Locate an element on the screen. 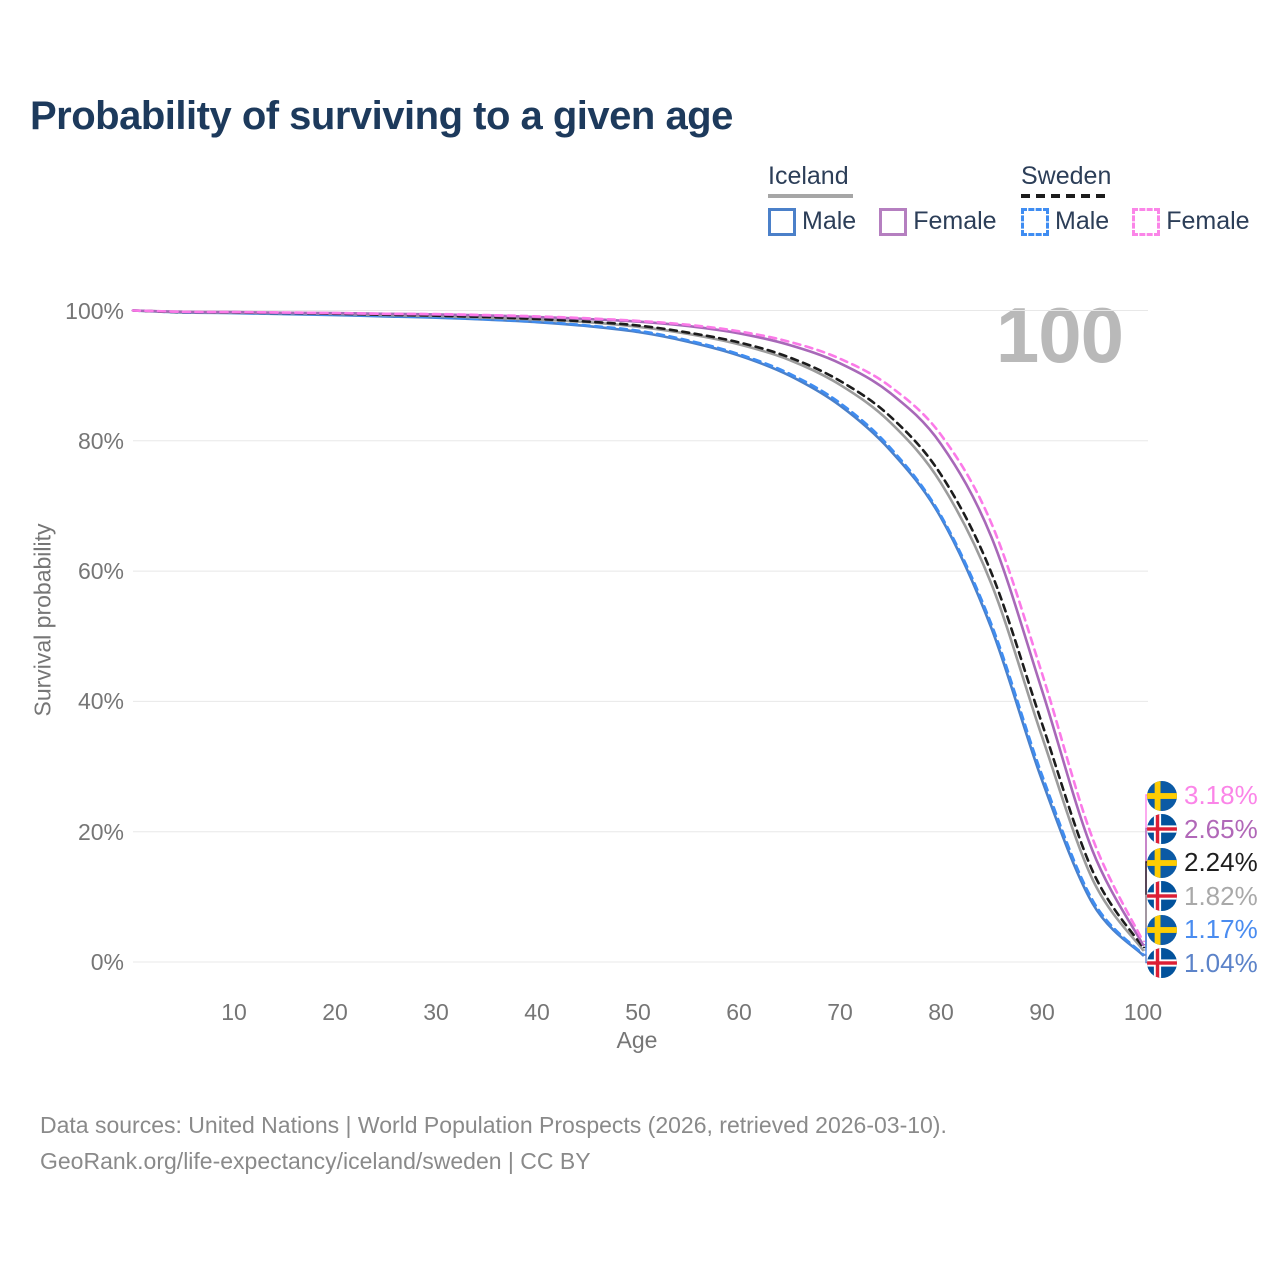 This screenshot has width=1280, height=1280. iceland-male-swatch-icon is located at coordinates (782, 221).